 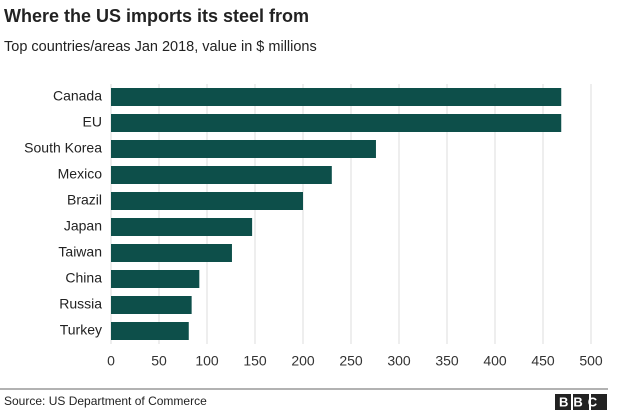 I want to click on source: Source: US Department of Commerce, so click(x=105, y=401).